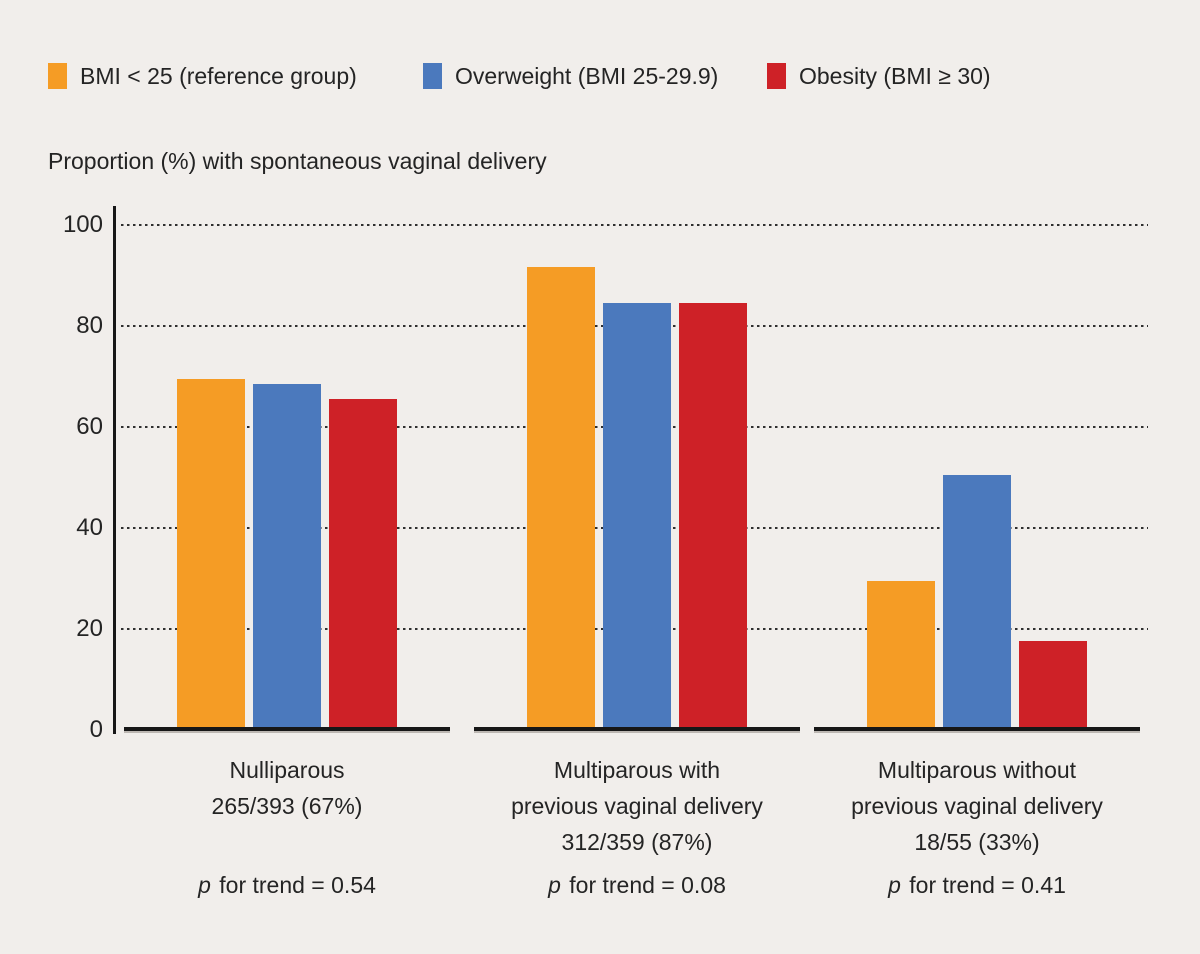 This screenshot has height=954, width=1200. What do you see at coordinates (977, 842) in the screenshot?
I see `group-label-line: 18/55 (33%)` at bounding box center [977, 842].